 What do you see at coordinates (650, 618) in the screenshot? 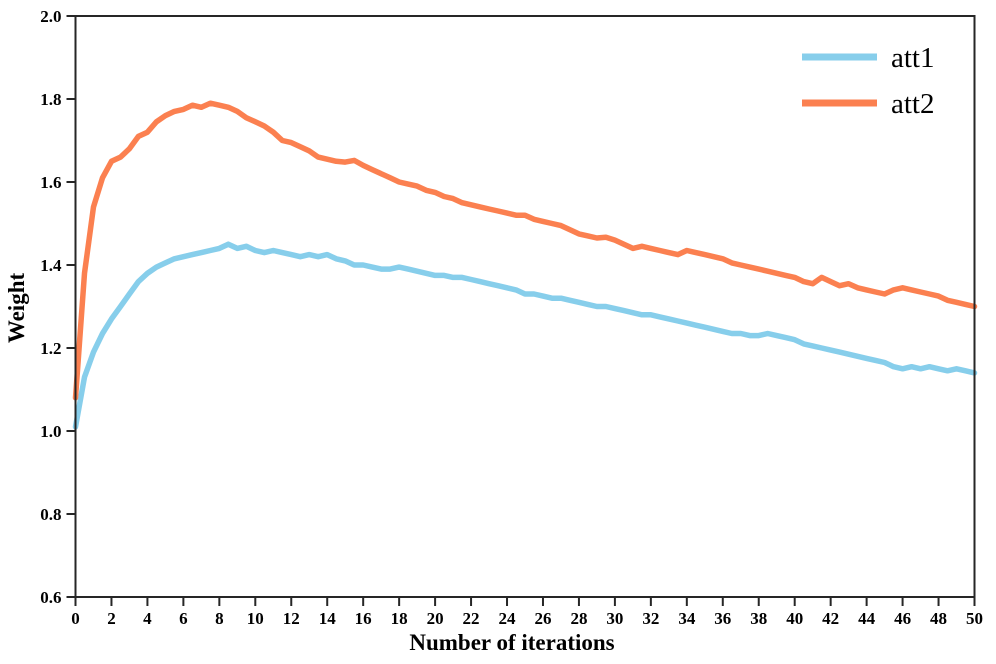
I see `x-tick-label: 32` at bounding box center [650, 618].